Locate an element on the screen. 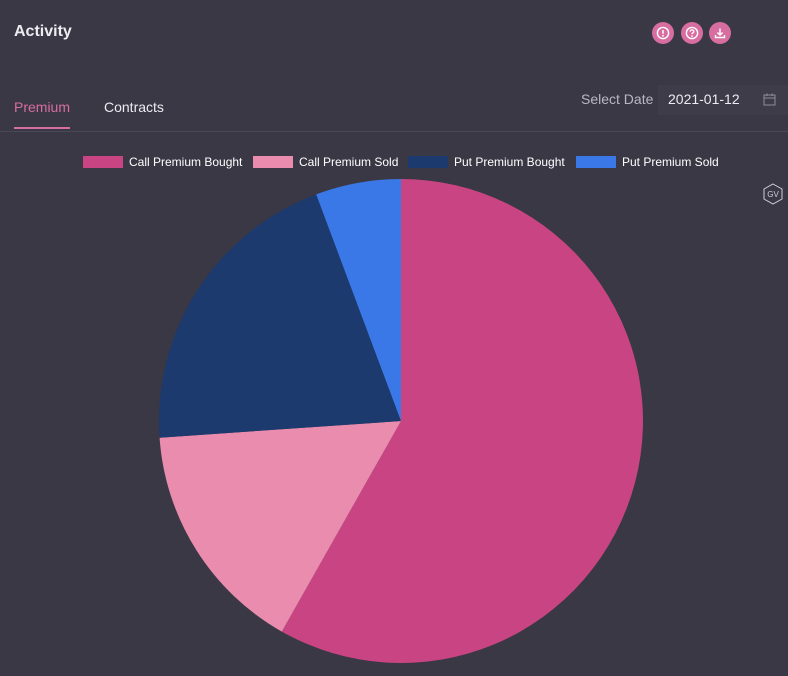 This screenshot has width=788, height=676. date-value: 2021-01-12 is located at coordinates (704, 99).